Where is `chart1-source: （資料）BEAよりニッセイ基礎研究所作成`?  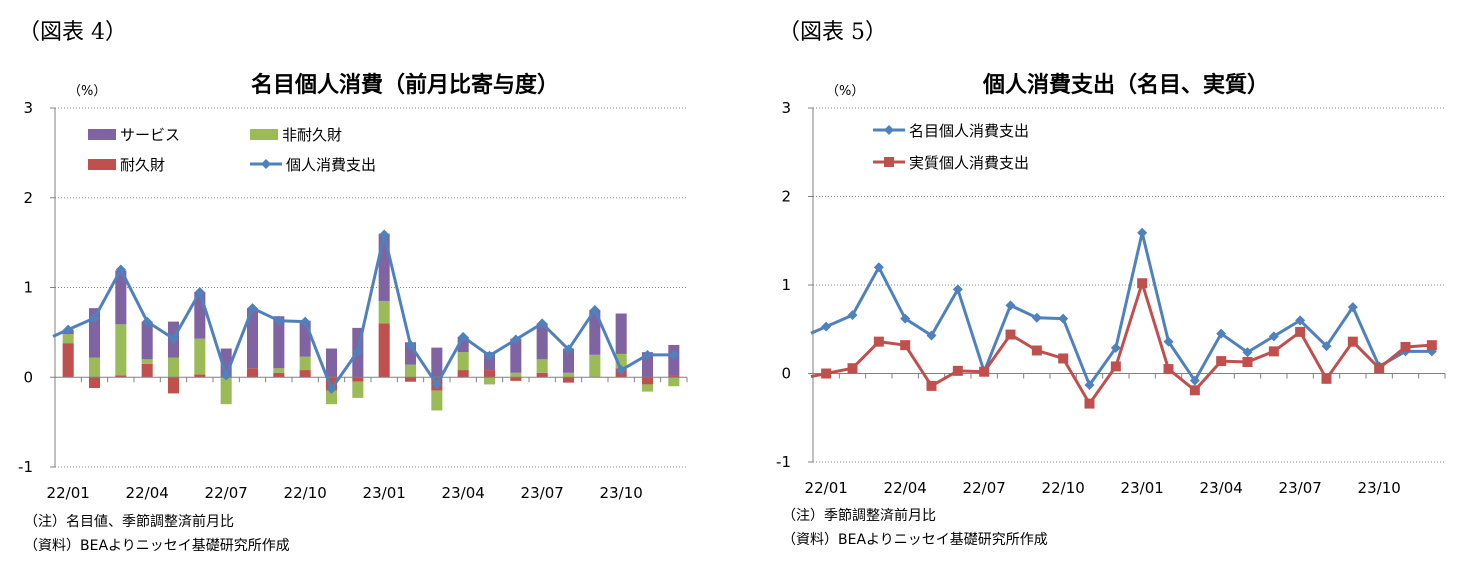 chart1-source: （資料）BEAよりニッセイ基礎研究所作成 is located at coordinates (157, 546).